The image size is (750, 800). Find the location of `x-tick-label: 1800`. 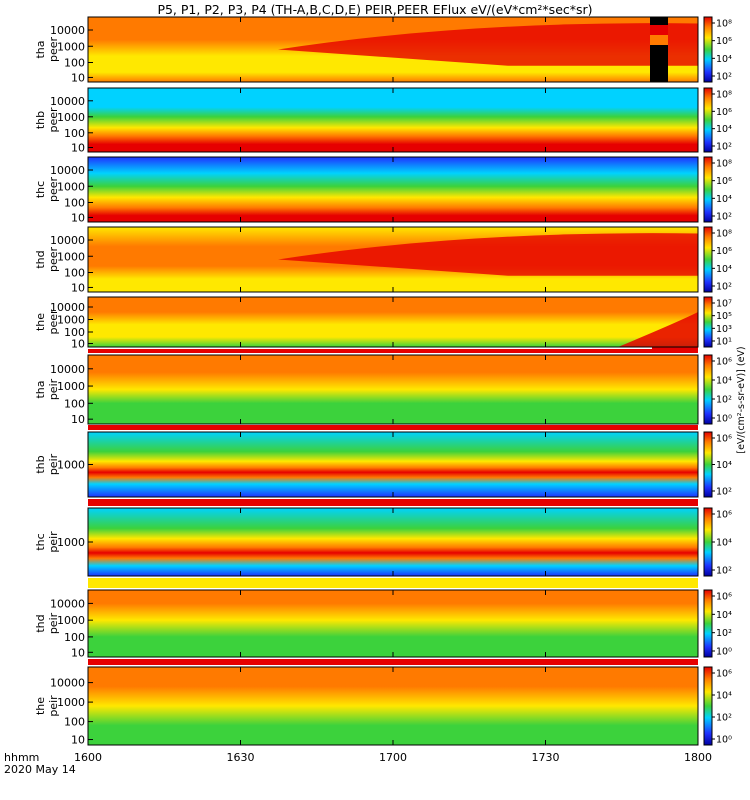

x-tick-label: 1800 is located at coordinates (698, 757).